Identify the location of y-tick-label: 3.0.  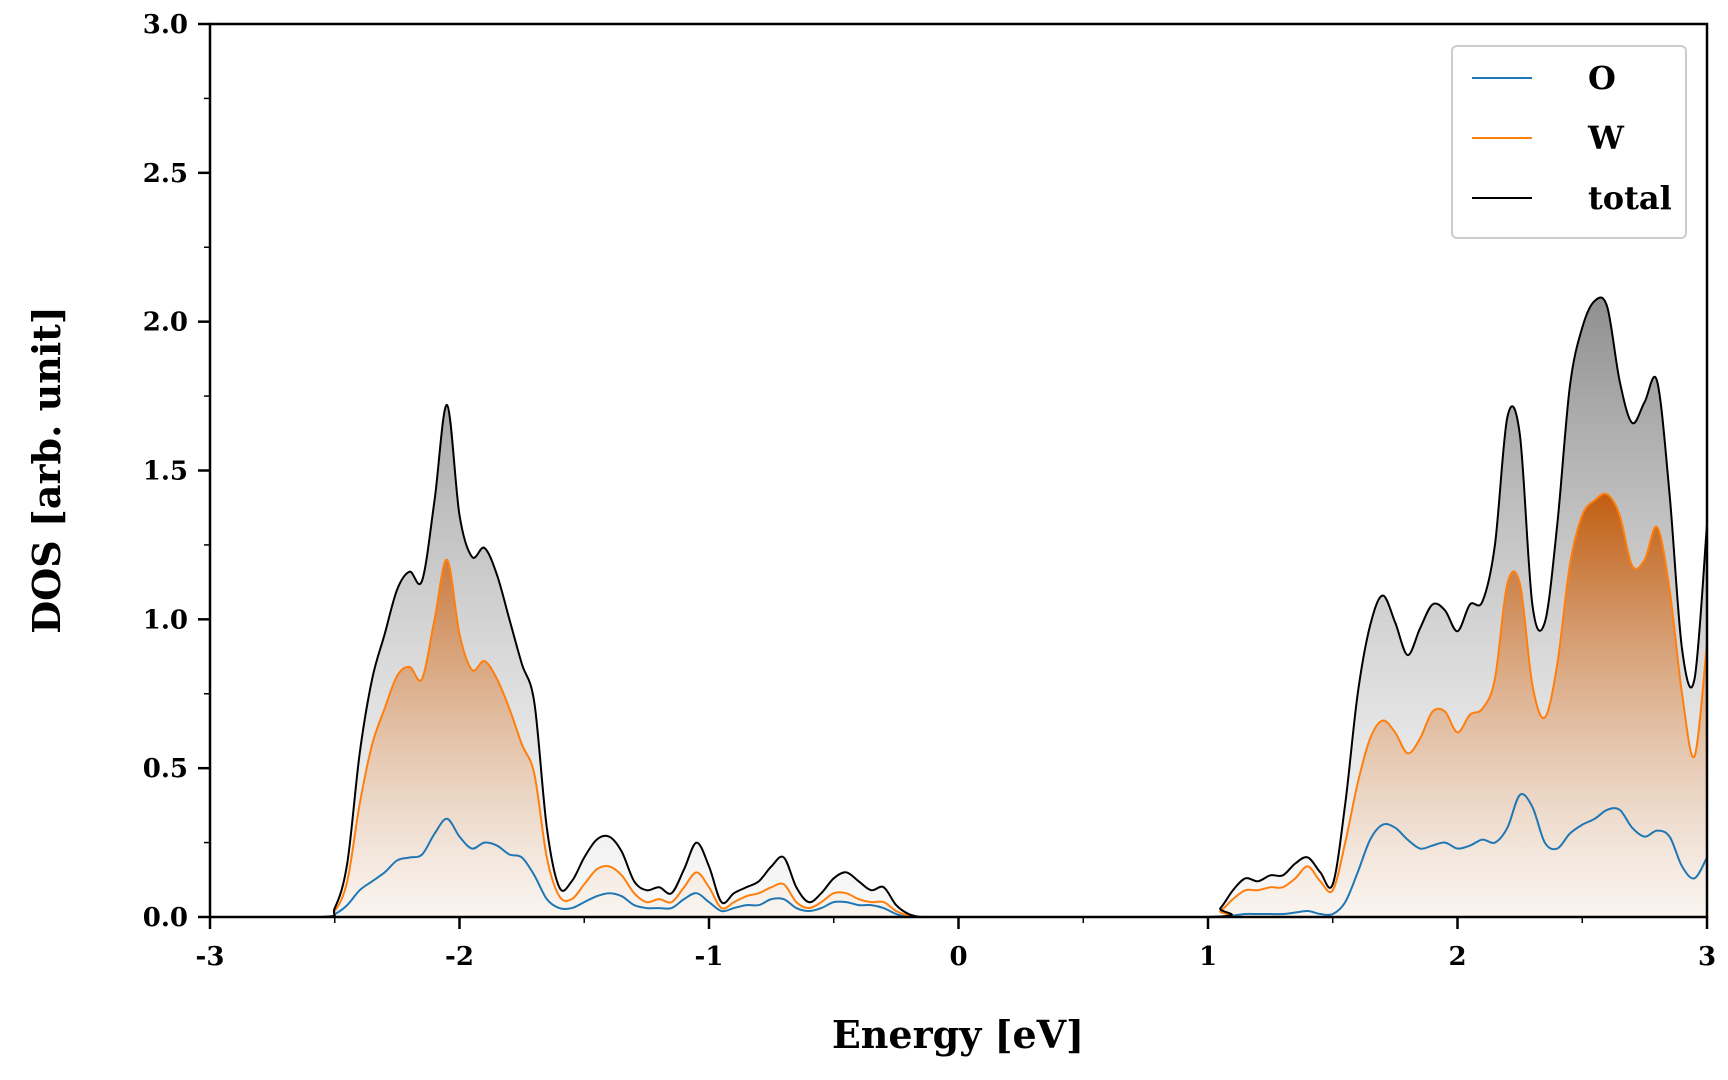
(165, 25).